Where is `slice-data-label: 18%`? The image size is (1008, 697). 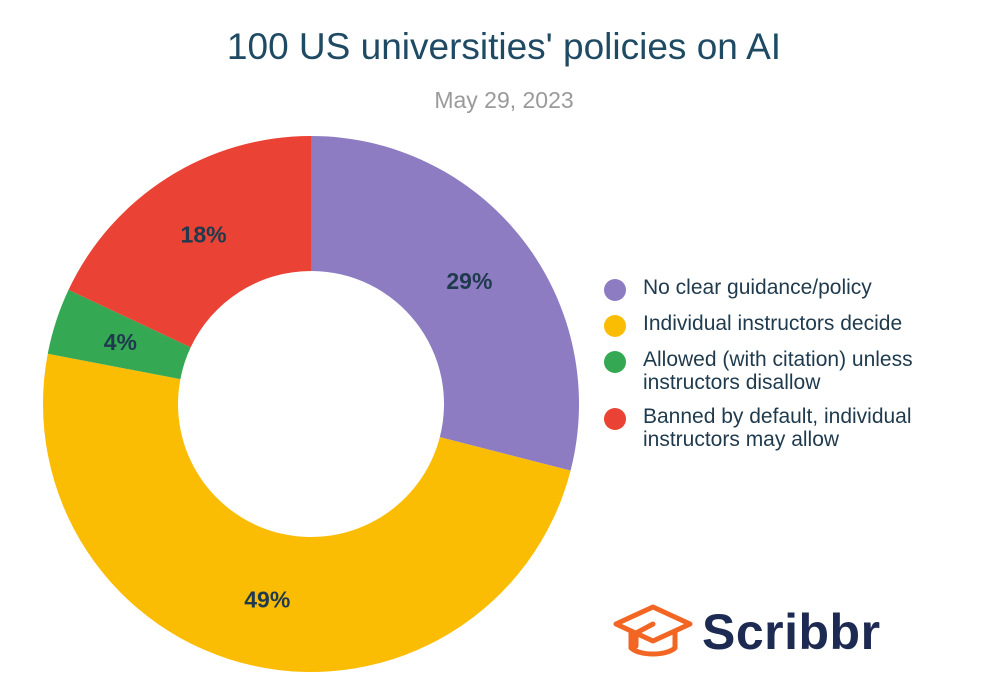 slice-data-label: 18% is located at coordinates (204, 235).